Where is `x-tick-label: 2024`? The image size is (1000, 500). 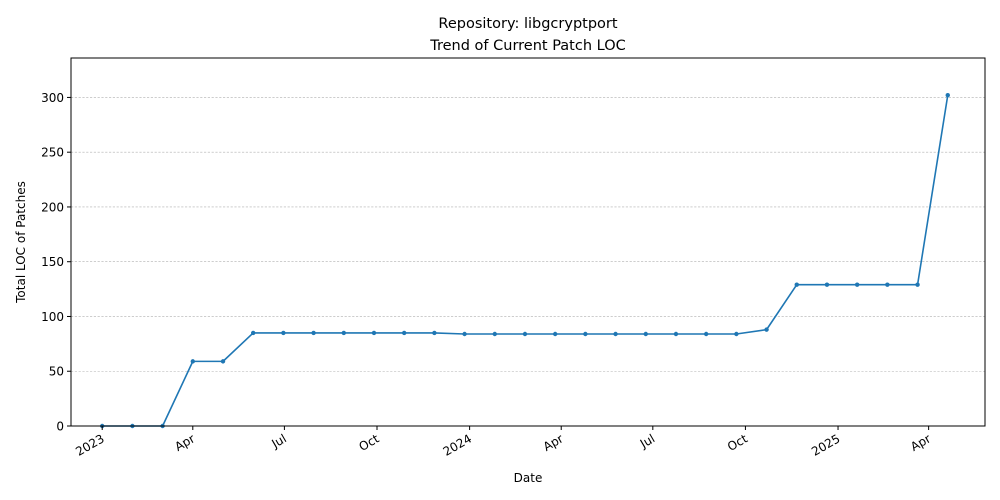
x-tick-label: 2024 is located at coordinates (457, 444).